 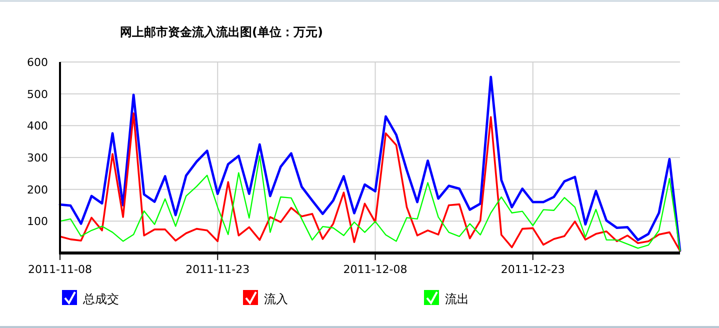 What do you see at coordinates (221, 32) in the screenshot?
I see `chart-title: 网上邮市资金流入流出图(单位：万元)` at bounding box center [221, 32].